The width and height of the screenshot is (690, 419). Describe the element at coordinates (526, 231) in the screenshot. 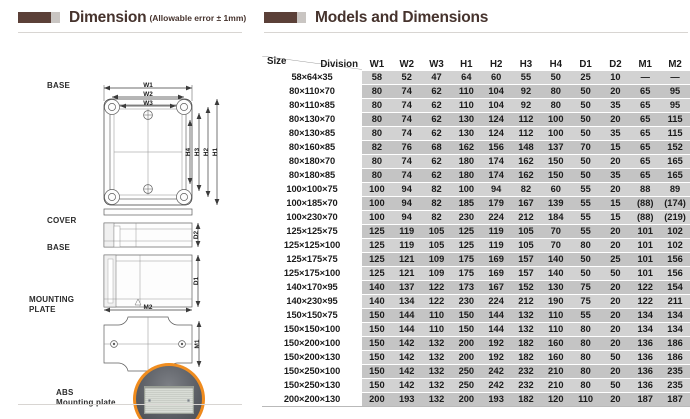

I see `cell-h3: 105` at that location.